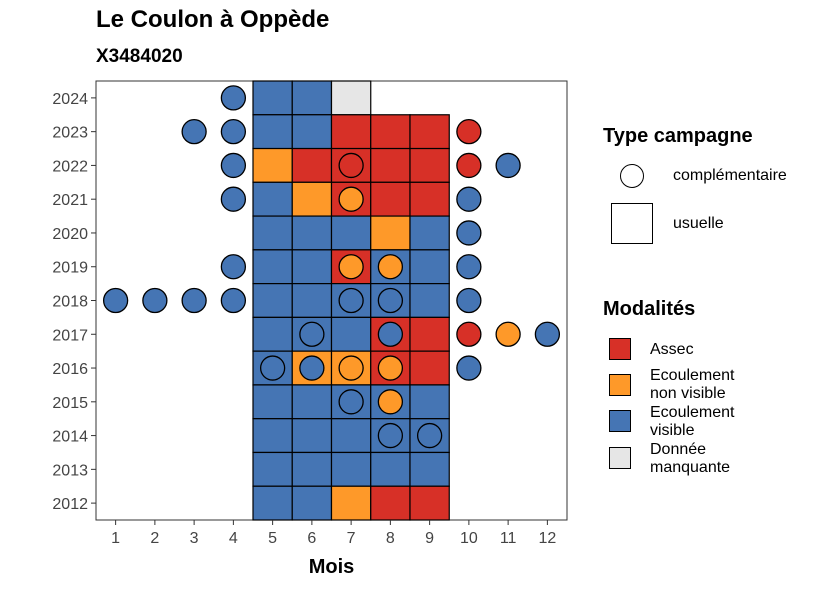 The height and width of the screenshot is (590, 826). I want to click on x-tick-label-2: 2, so click(154, 538).